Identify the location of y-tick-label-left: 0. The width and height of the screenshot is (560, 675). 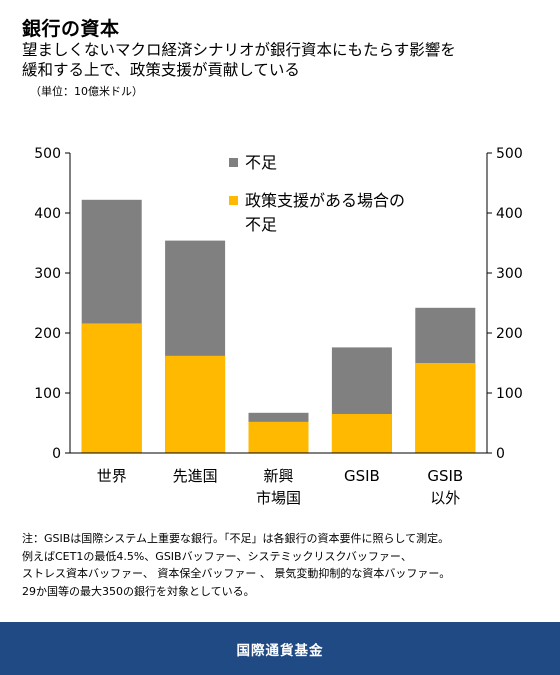
(56, 454).